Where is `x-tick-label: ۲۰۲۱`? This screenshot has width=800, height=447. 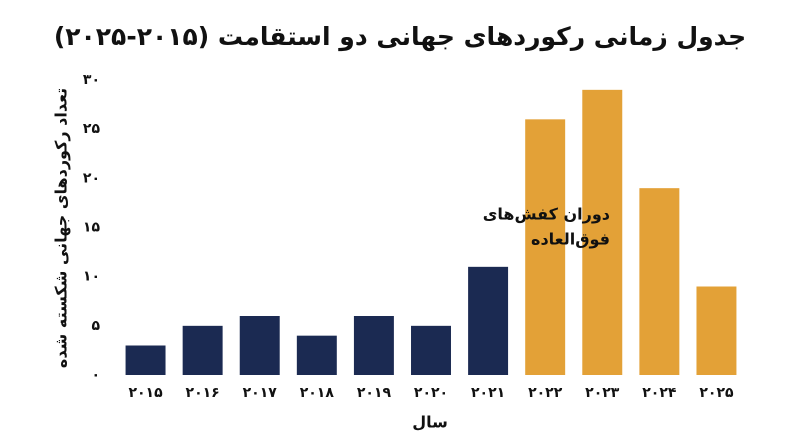 x-tick-label: ۲۰۲۱ is located at coordinates (488, 393).